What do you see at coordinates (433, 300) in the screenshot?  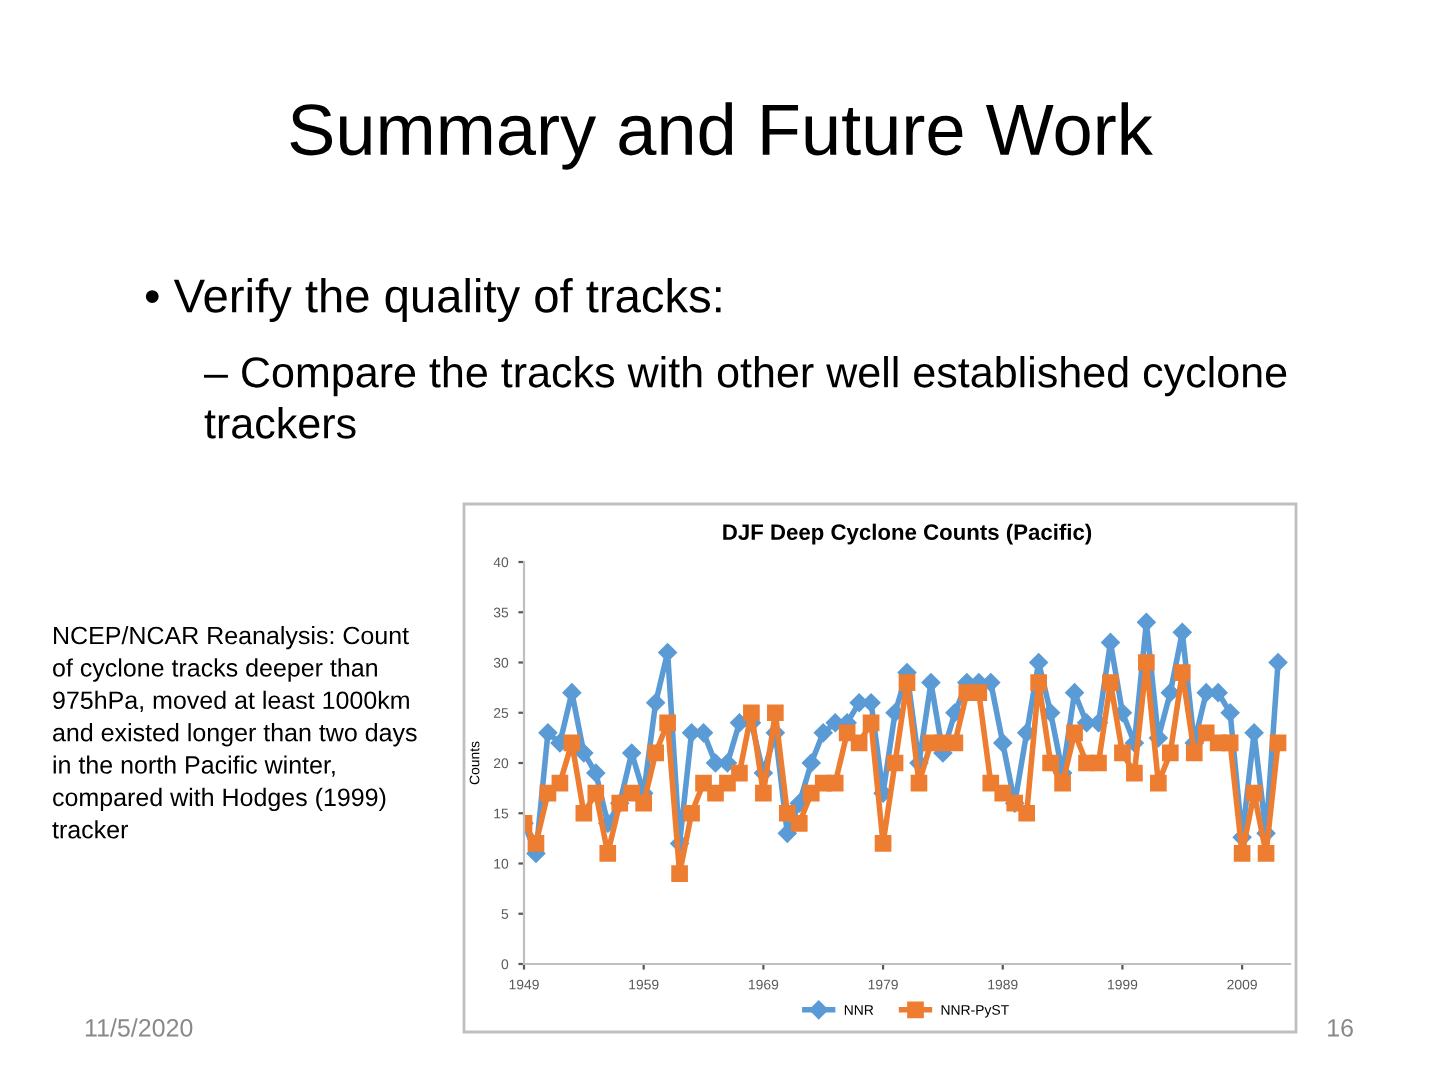 I see `text: • Verify the quality of tracks:` at bounding box center [433, 300].